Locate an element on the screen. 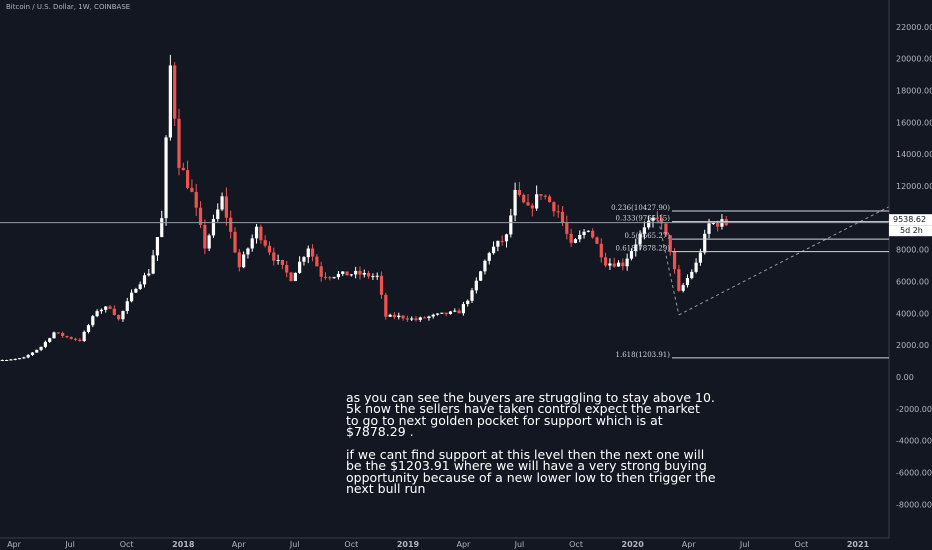 The height and width of the screenshot is (550, 932). price-tick-label: 2000.00 is located at coordinates (912, 345).